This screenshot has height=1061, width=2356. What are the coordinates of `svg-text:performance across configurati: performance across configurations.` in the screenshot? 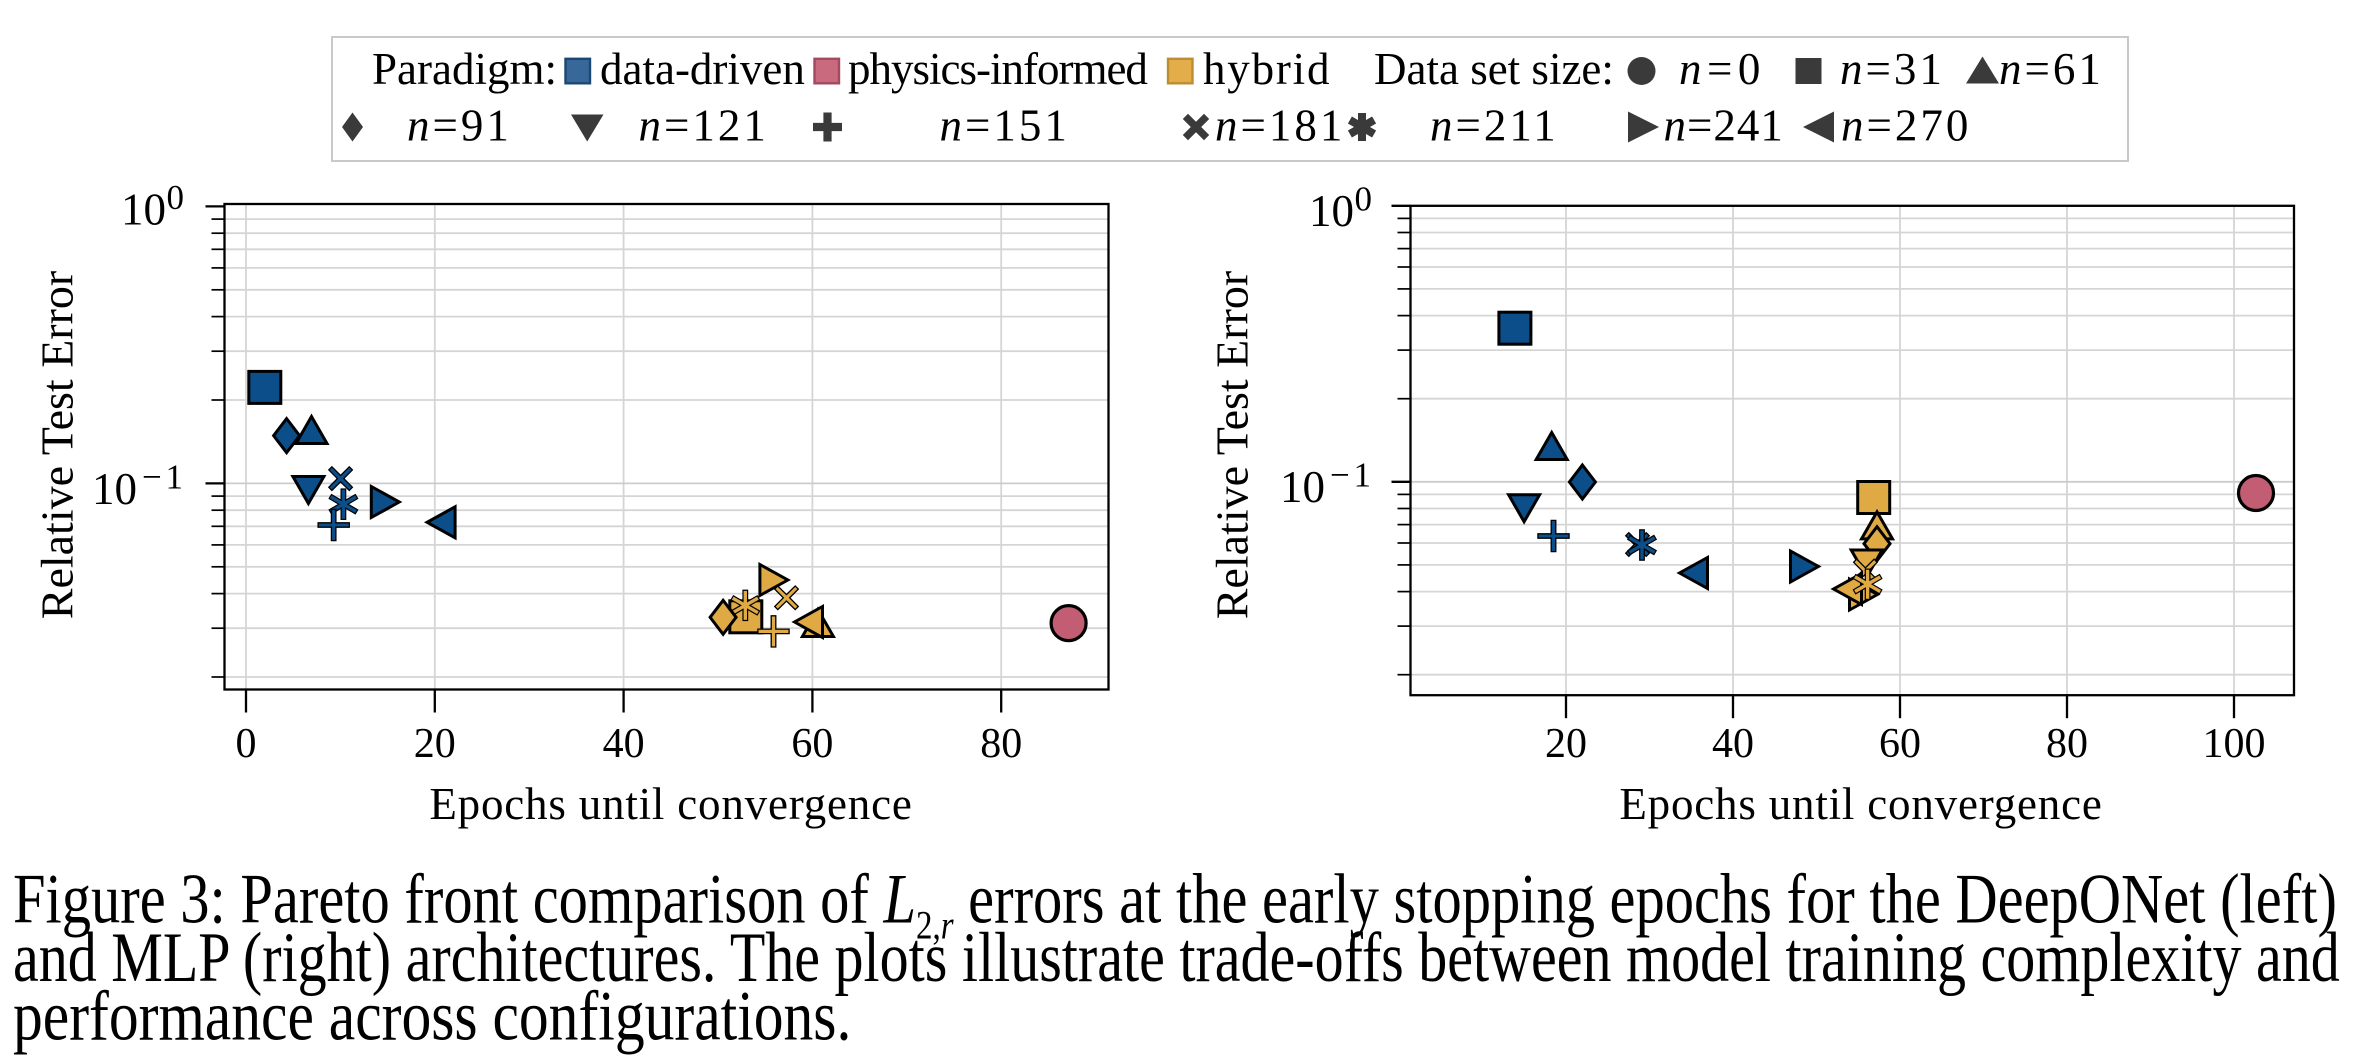 It's located at (432, 1017).